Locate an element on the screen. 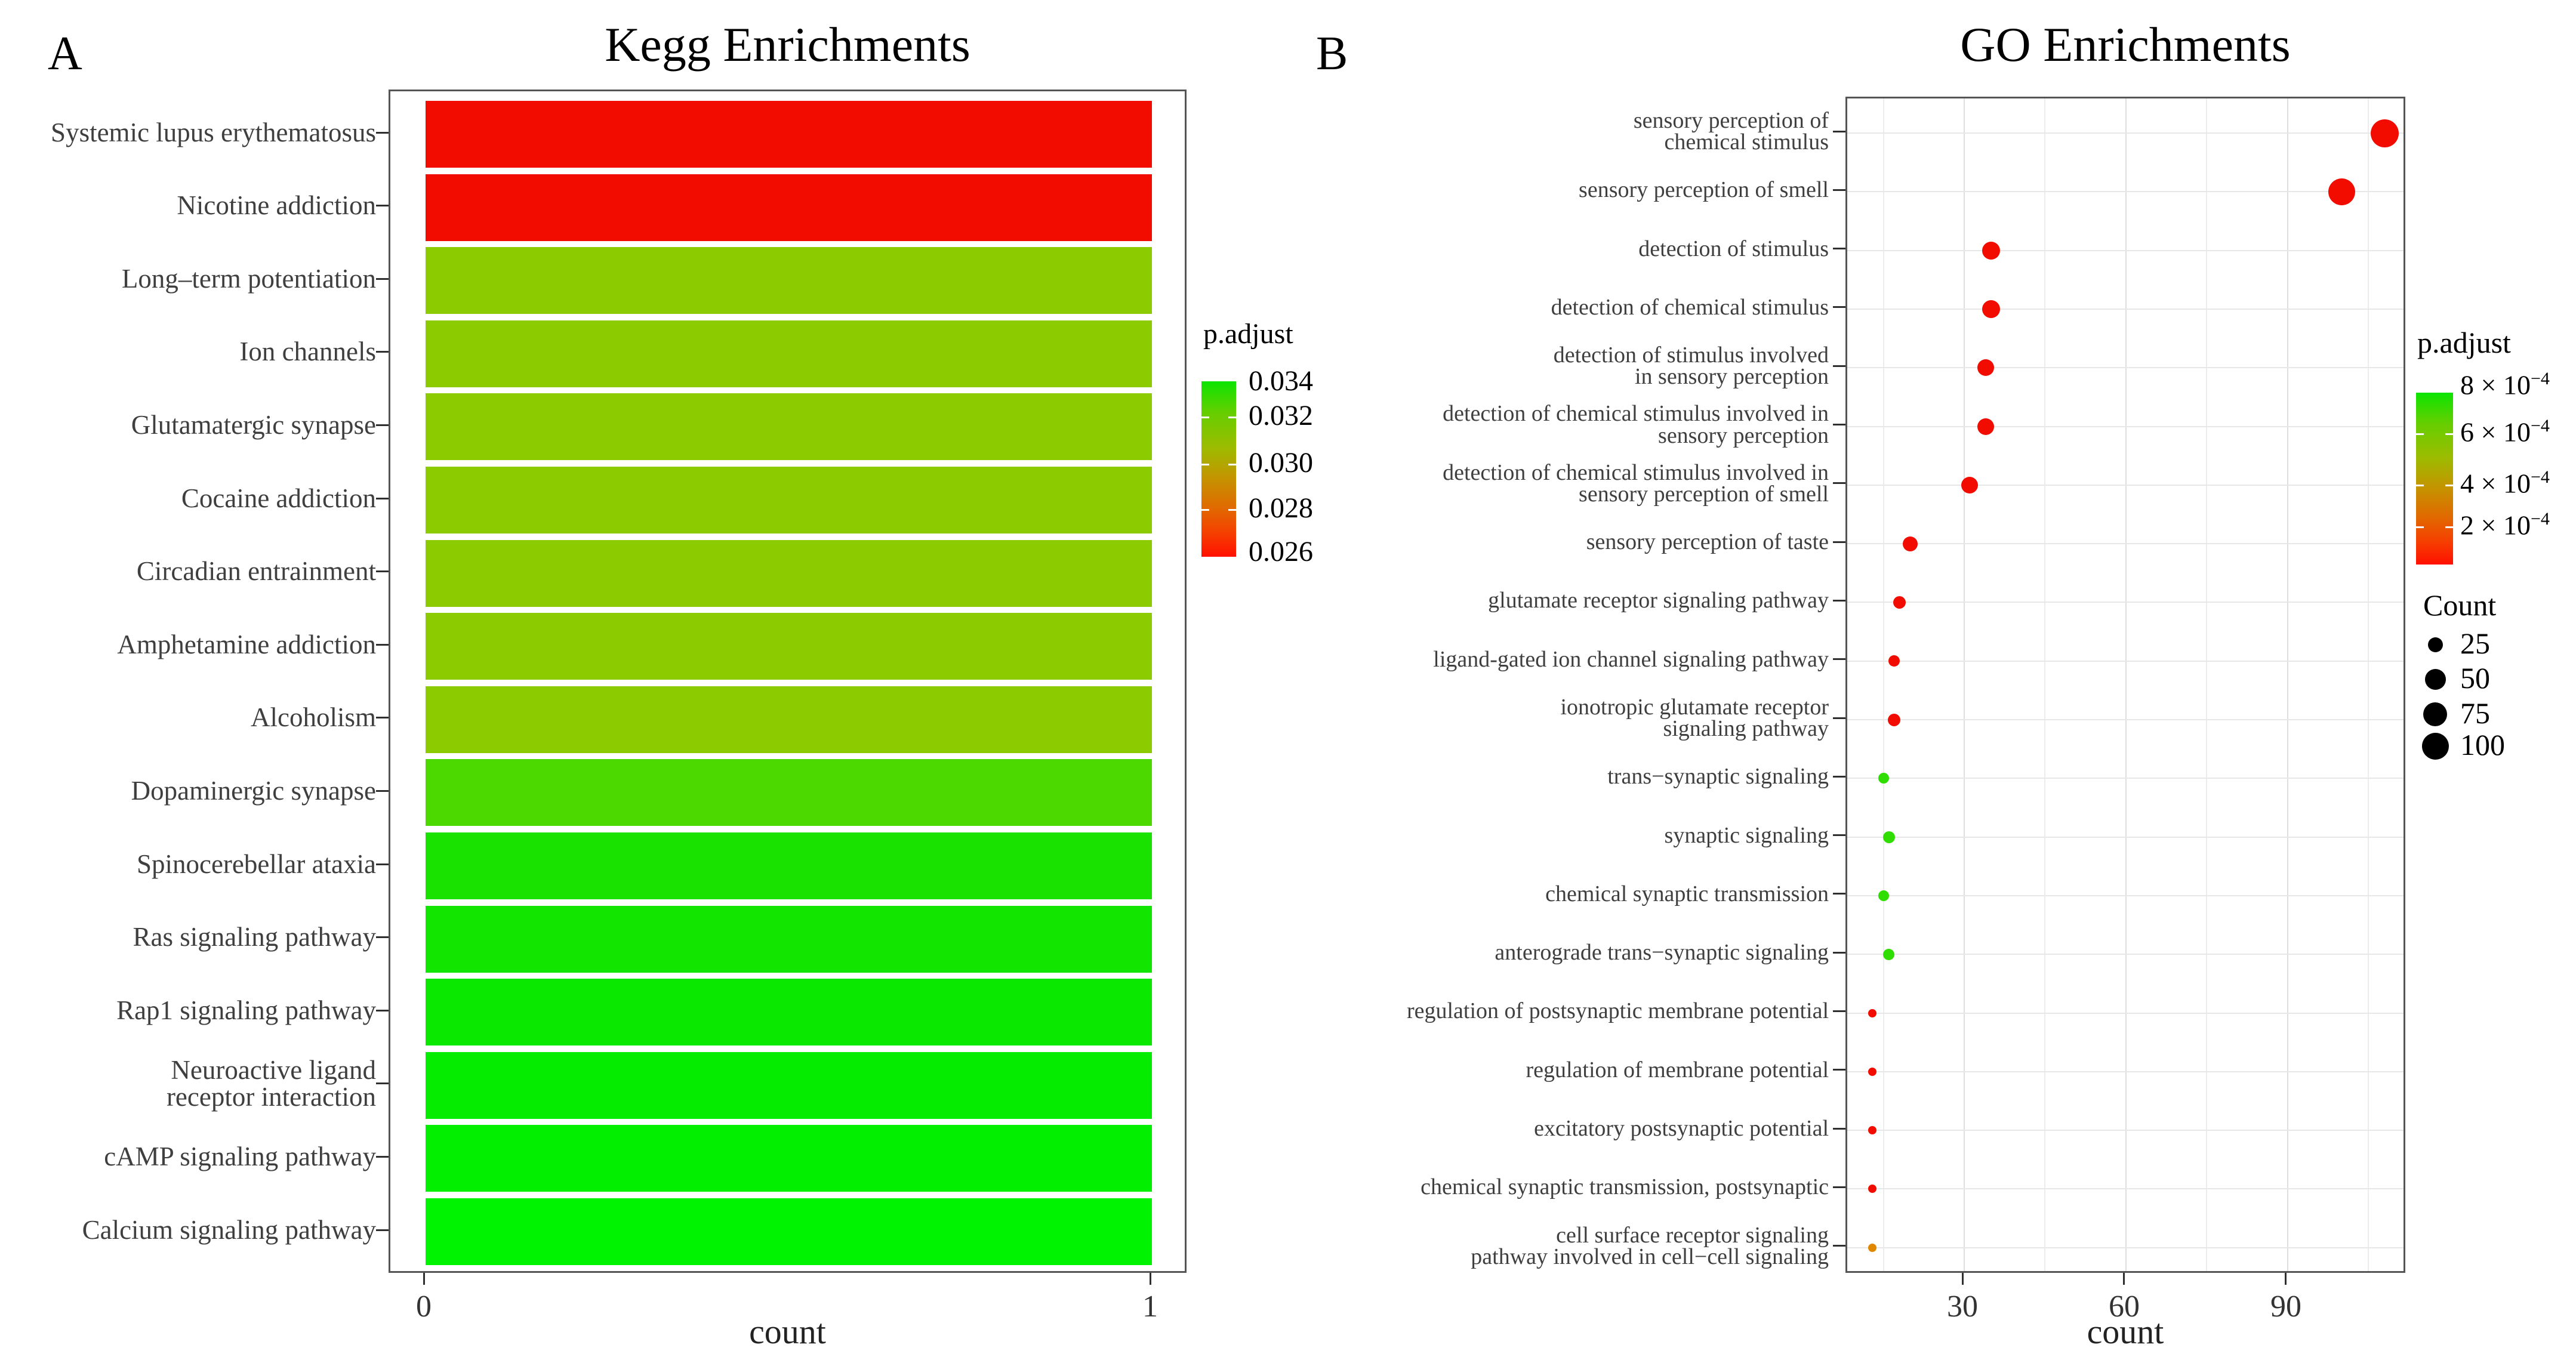 Image resolution: width=2576 pixels, height=1357 pixels. legend-tick-label: 8 × 10⁻⁴ is located at coordinates (2505, 385).